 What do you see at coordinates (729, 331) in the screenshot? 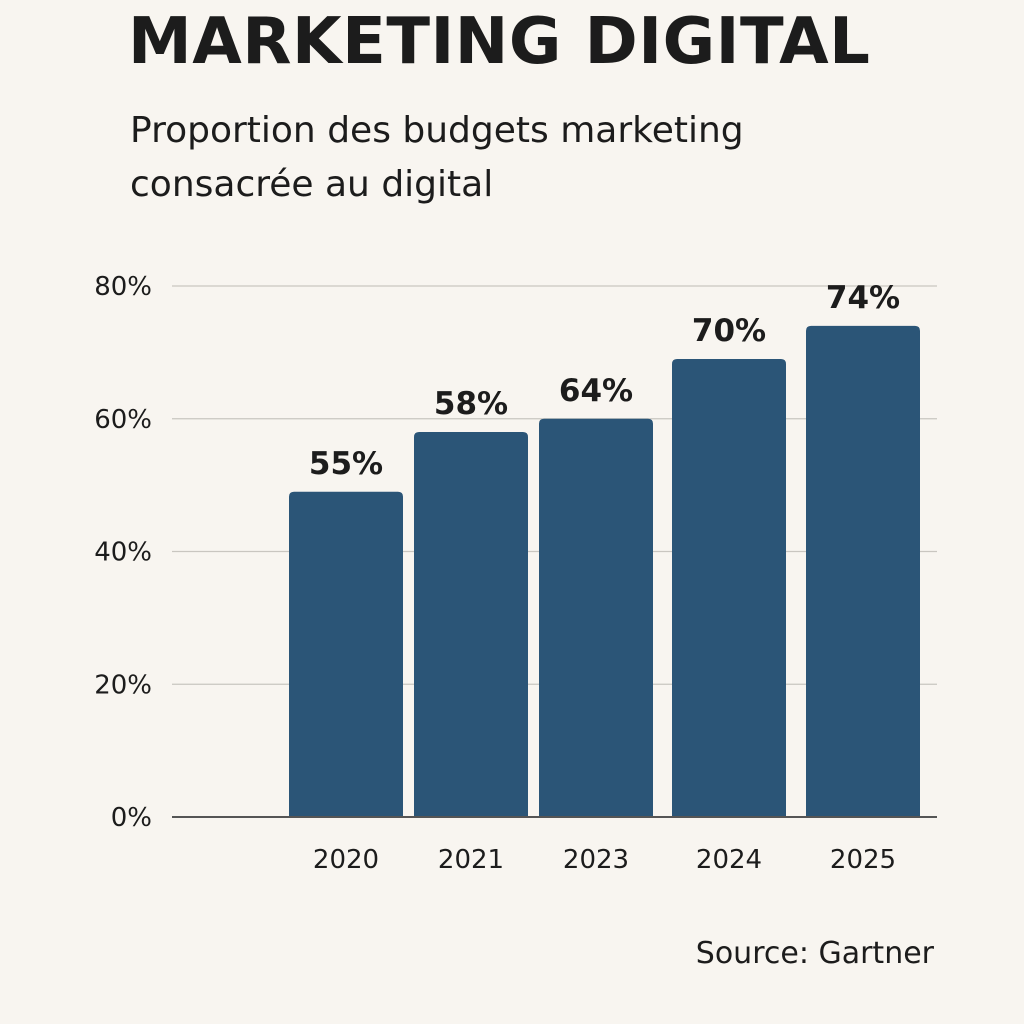
I see `data-label-2024: 70%` at bounding box center [729, 331].